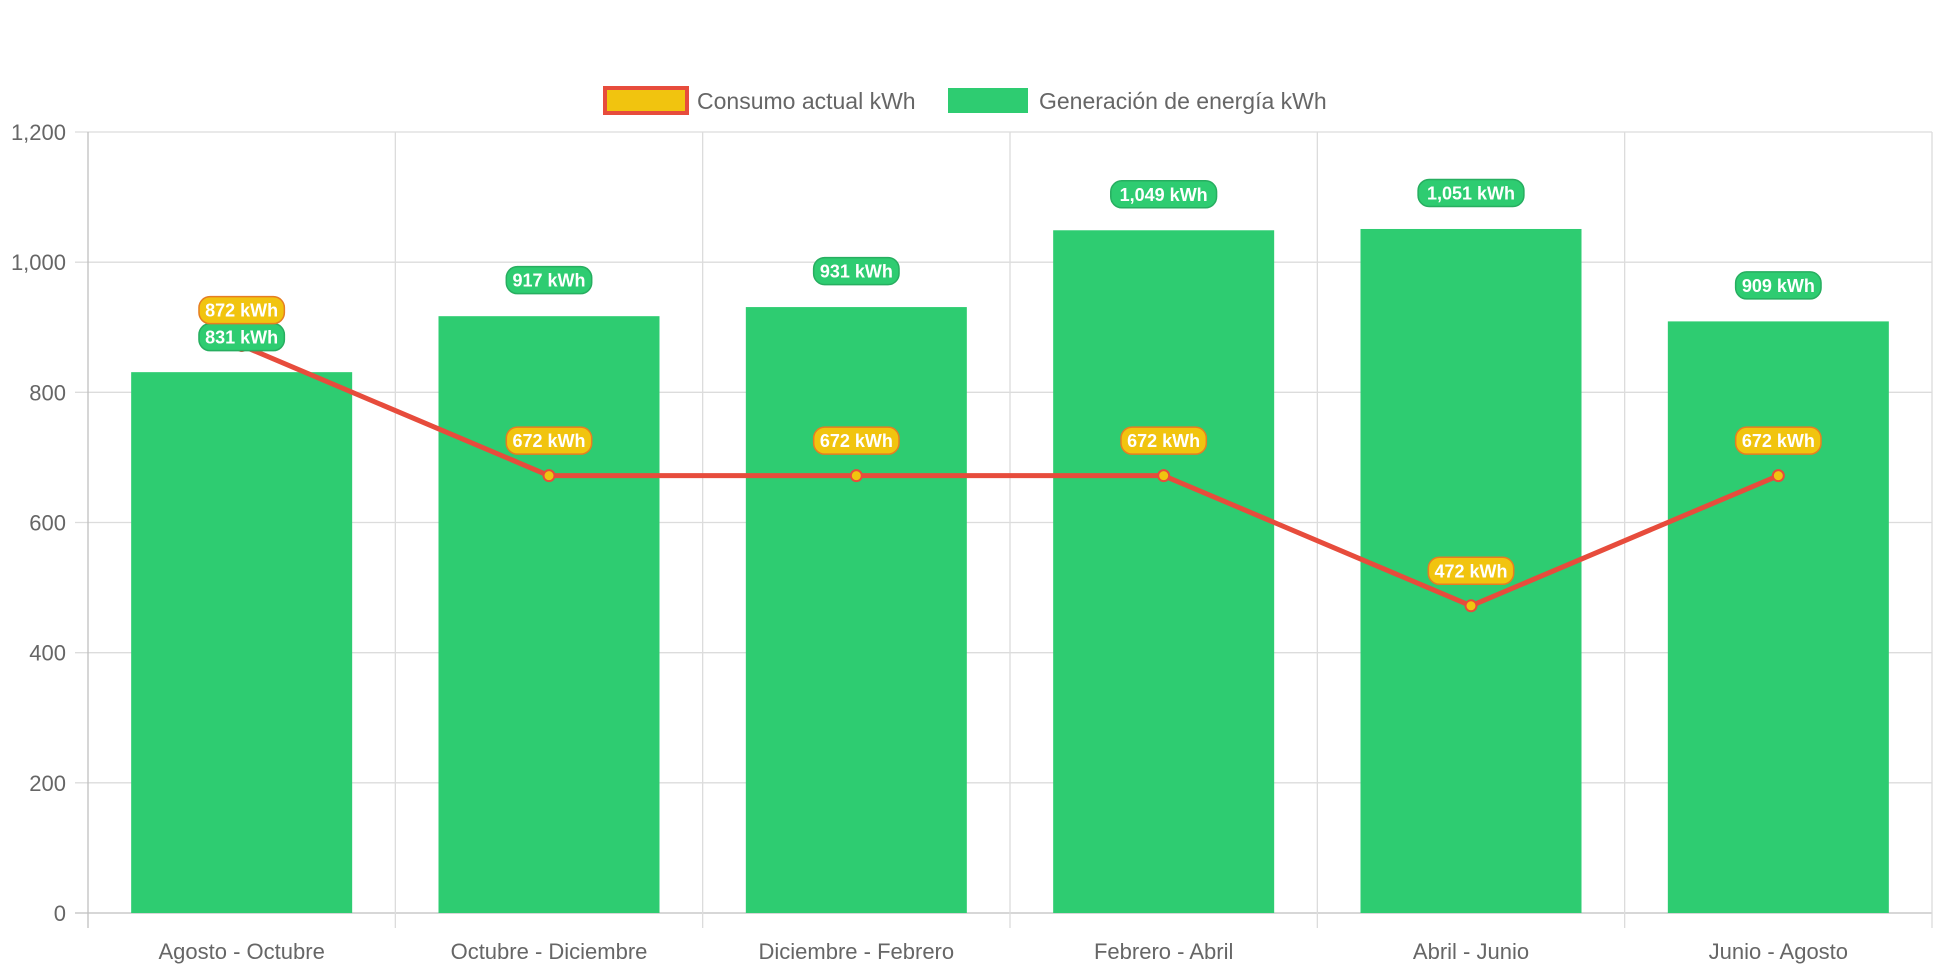 The image size is (1942, 970). What do you see at coordinates (47, 523) in the screenshot?
I see `y-tick-label: 600` at bounding box center [47, 523].